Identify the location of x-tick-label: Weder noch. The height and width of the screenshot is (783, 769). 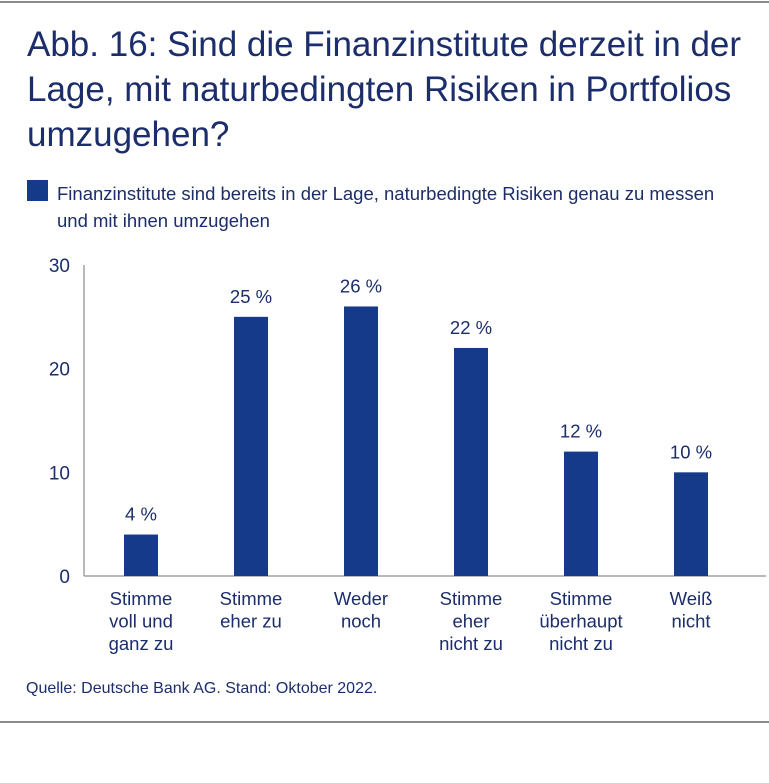
(361, 610).